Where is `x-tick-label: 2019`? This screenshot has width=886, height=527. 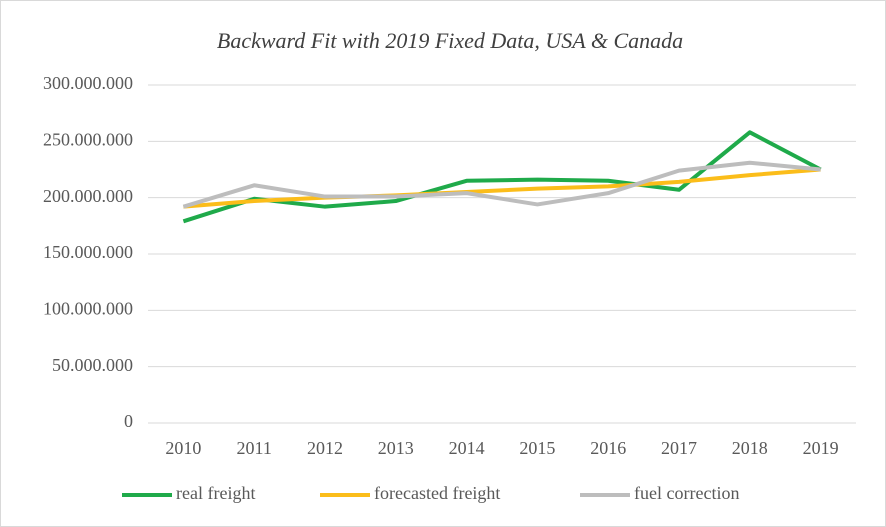 x-tick-label: 2019 is located at coordinates (821, 448).